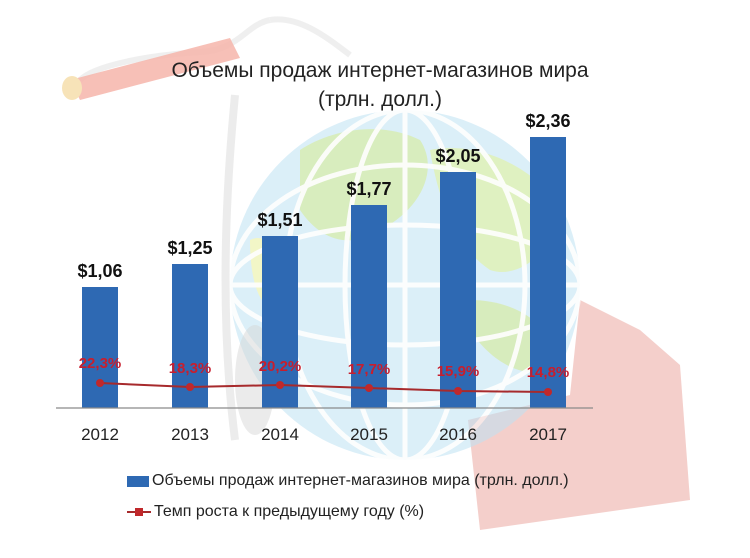  I want to click on growth-rate-line, so click(324, 387).